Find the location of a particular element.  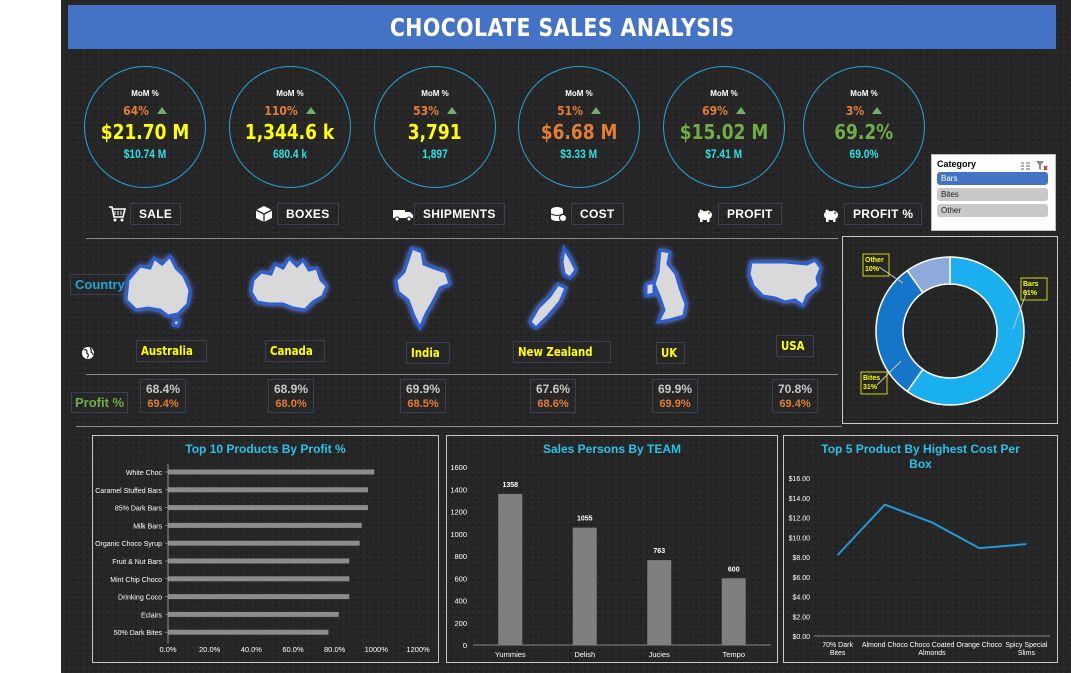

country-name-new-zealand: New Zealand is located at coordinates (562, 352).